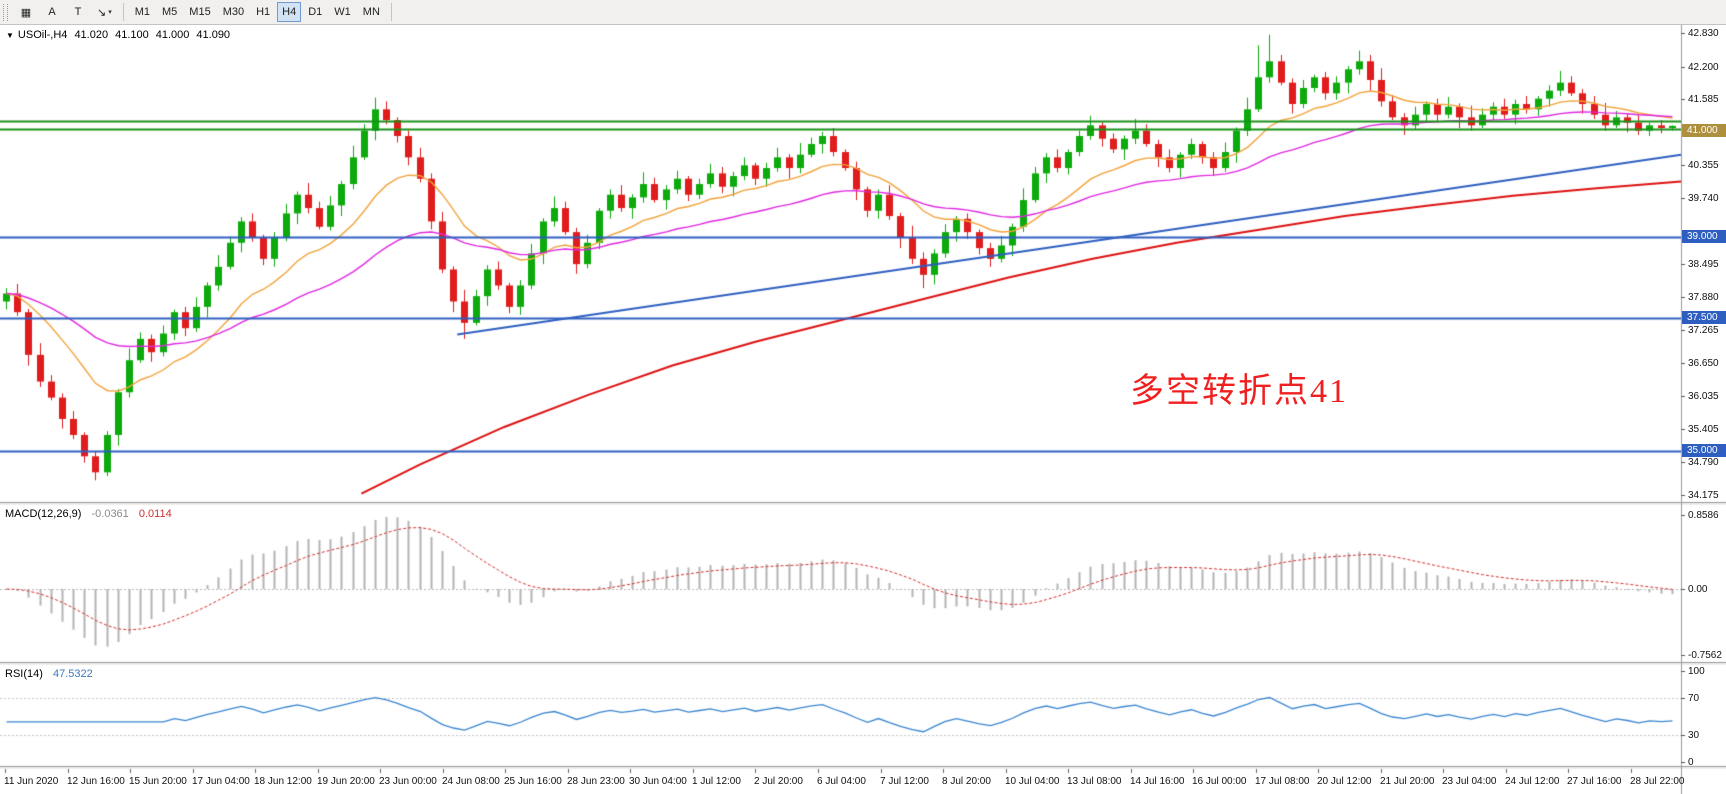 The image size is (1726, 794). What do you see at coordinates (1157, 781) in the screenshot?
I see `time-axis-label: 14 Jul 16:00` at bounding box center [1157, 781].